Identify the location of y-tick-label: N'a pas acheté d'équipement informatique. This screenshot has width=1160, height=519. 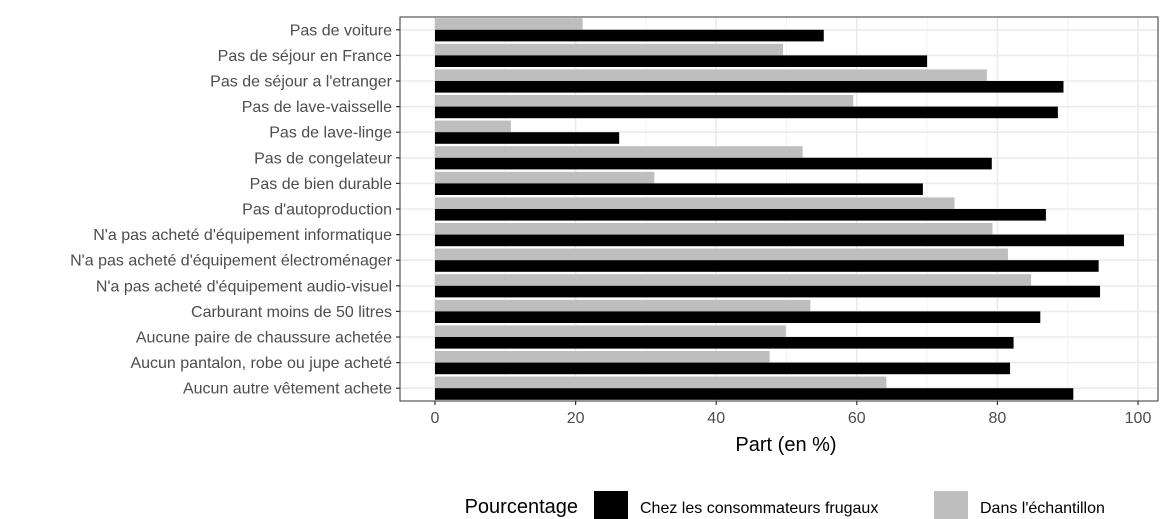
(242, 235).